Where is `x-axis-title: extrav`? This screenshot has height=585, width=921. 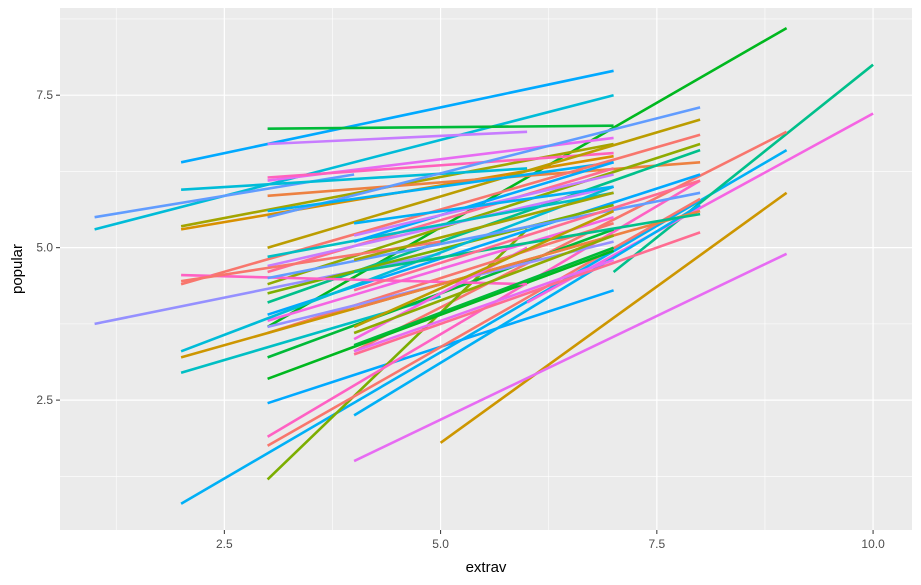 x-axis-title: extrav is located at coordinates (486, 567).